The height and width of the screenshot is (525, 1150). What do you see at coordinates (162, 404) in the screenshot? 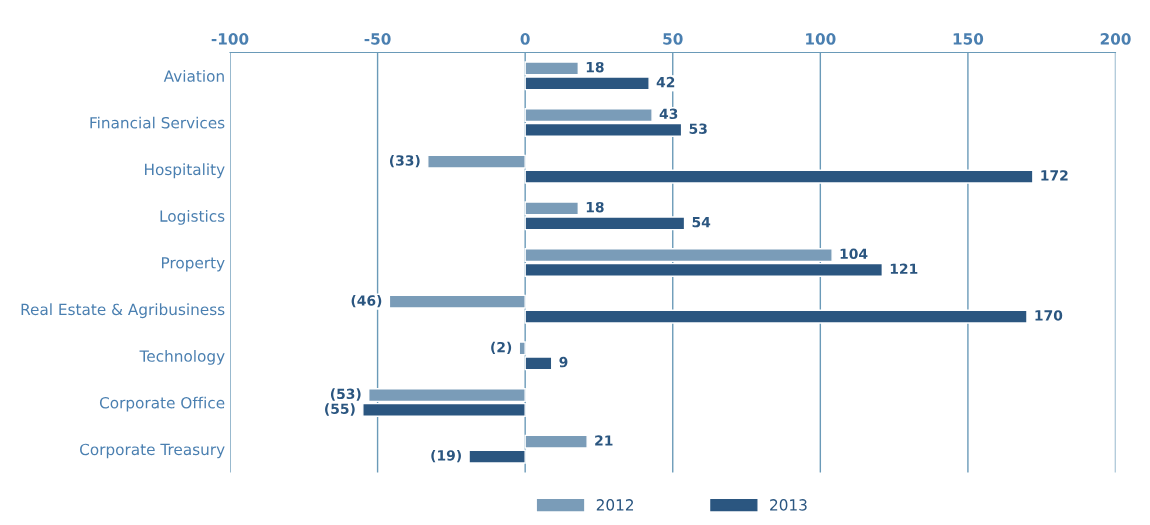
I see `y-tick-label: Corporate Office` at bounding box center [162, 404].